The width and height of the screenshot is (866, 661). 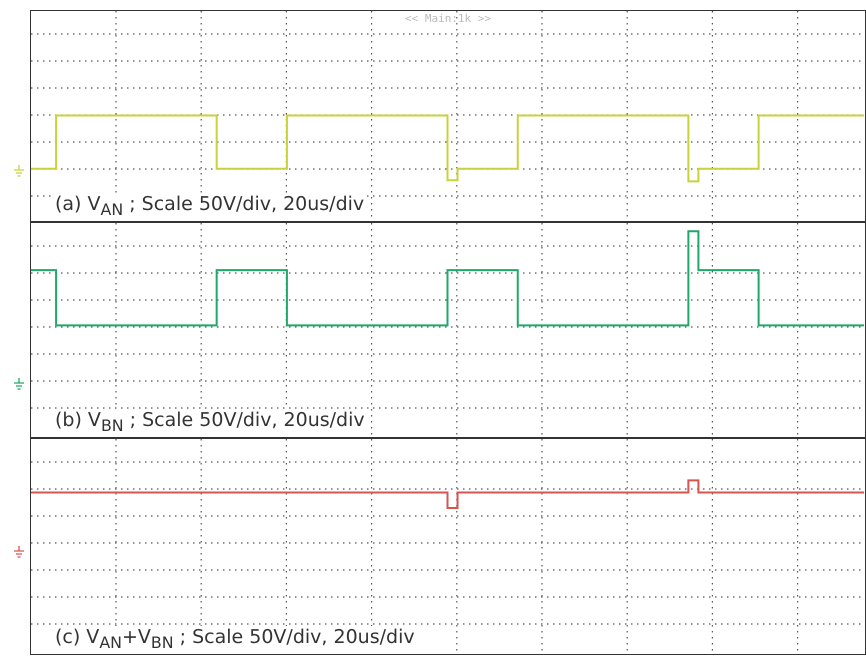 What do you see at coordinates (209, 206) in the screenshot?
I see `annotation: (a) V$_{AN}$ ; Scale 50V/div, 20us/div` at bounding box center [209, 206].